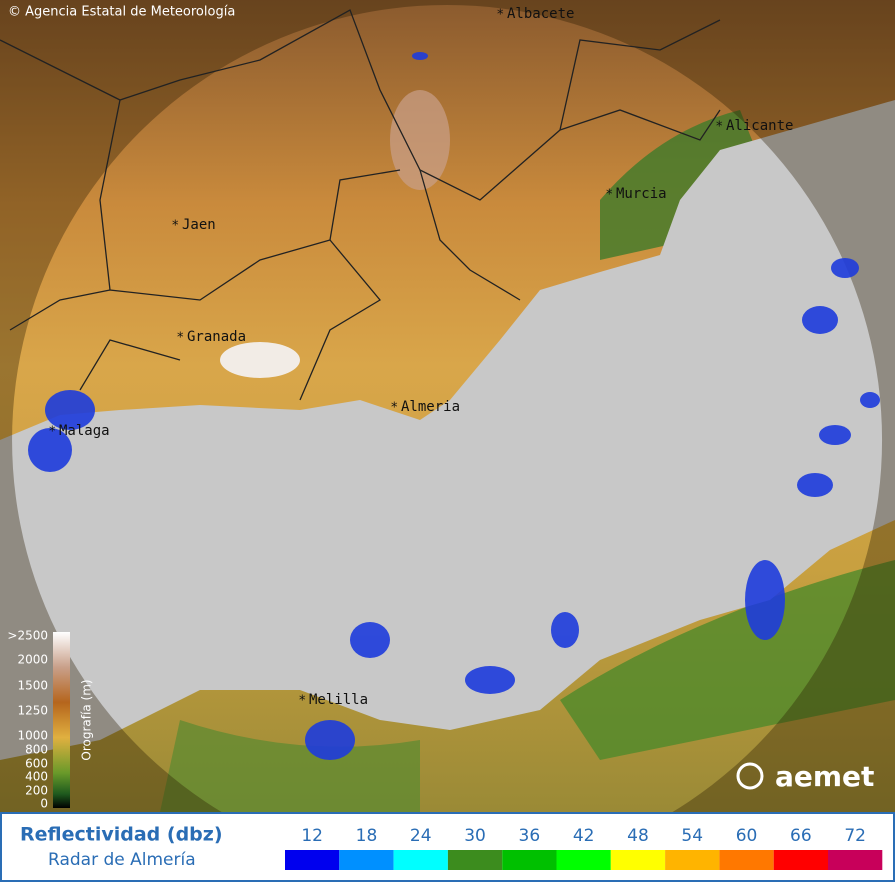 The image size is (895, 884). Describe the element at coordinates (824, 776) in the screenshot. I see `logo: aemet` at that location.